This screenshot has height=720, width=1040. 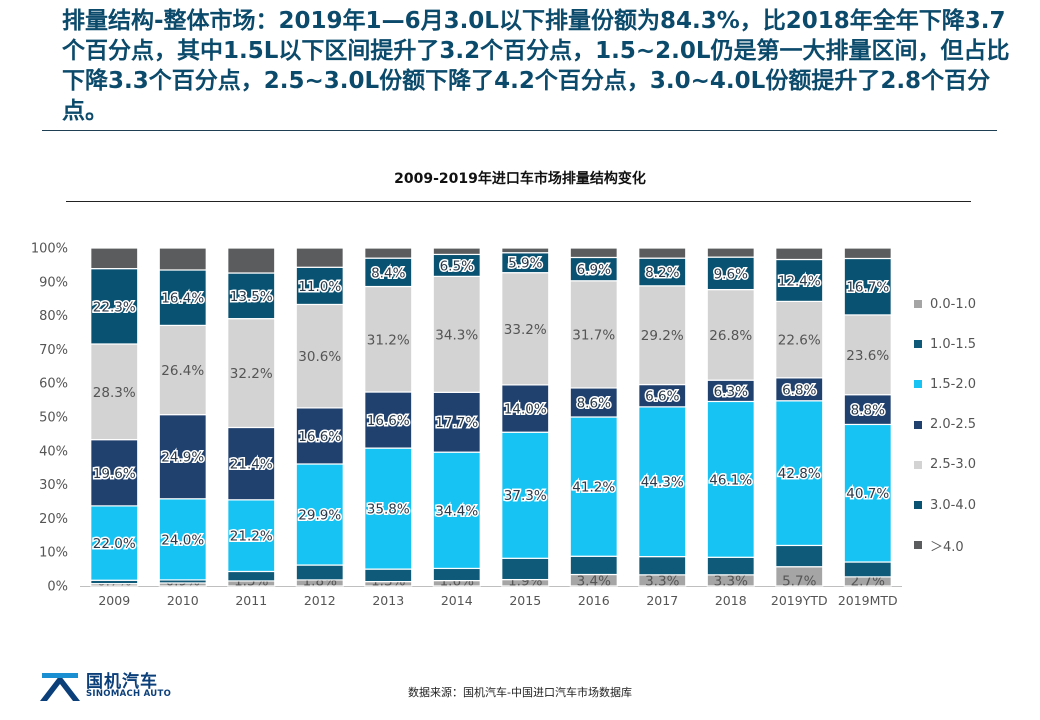 I want to click on data-label: 6.5%, so click(x=457, y=266).